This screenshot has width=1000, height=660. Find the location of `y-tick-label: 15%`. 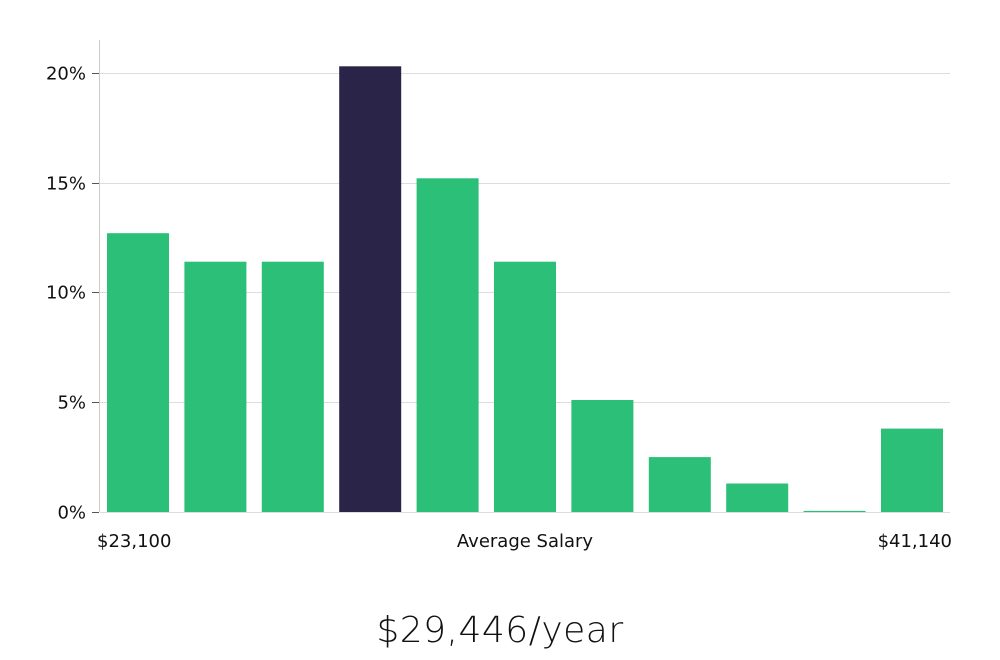

y-tick-label: 15% is located at coordinates (66, 184).